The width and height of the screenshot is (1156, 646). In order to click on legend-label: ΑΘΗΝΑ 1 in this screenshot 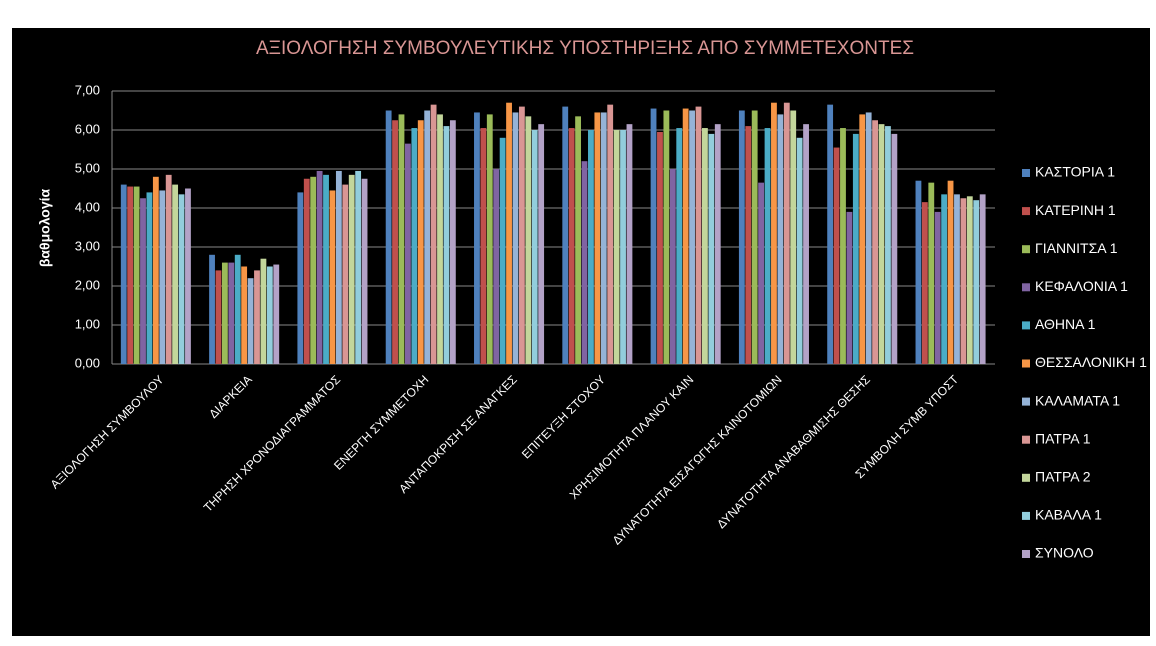, I will do `click(1065, 324)`.